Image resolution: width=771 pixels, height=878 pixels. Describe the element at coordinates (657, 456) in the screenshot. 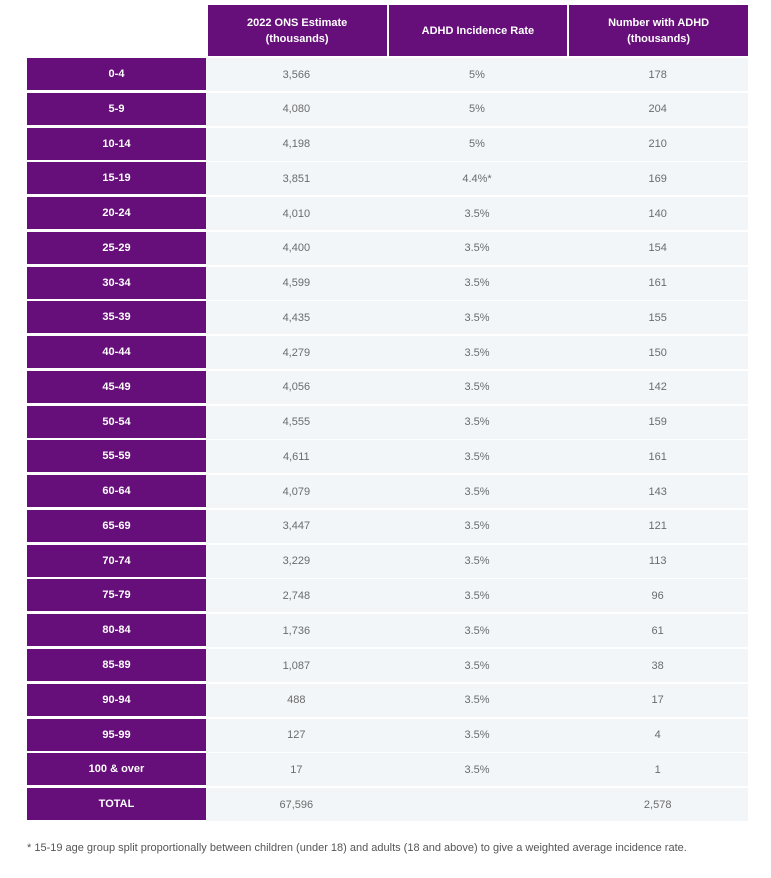

I see `adhd-number-cell: 161` at that location.